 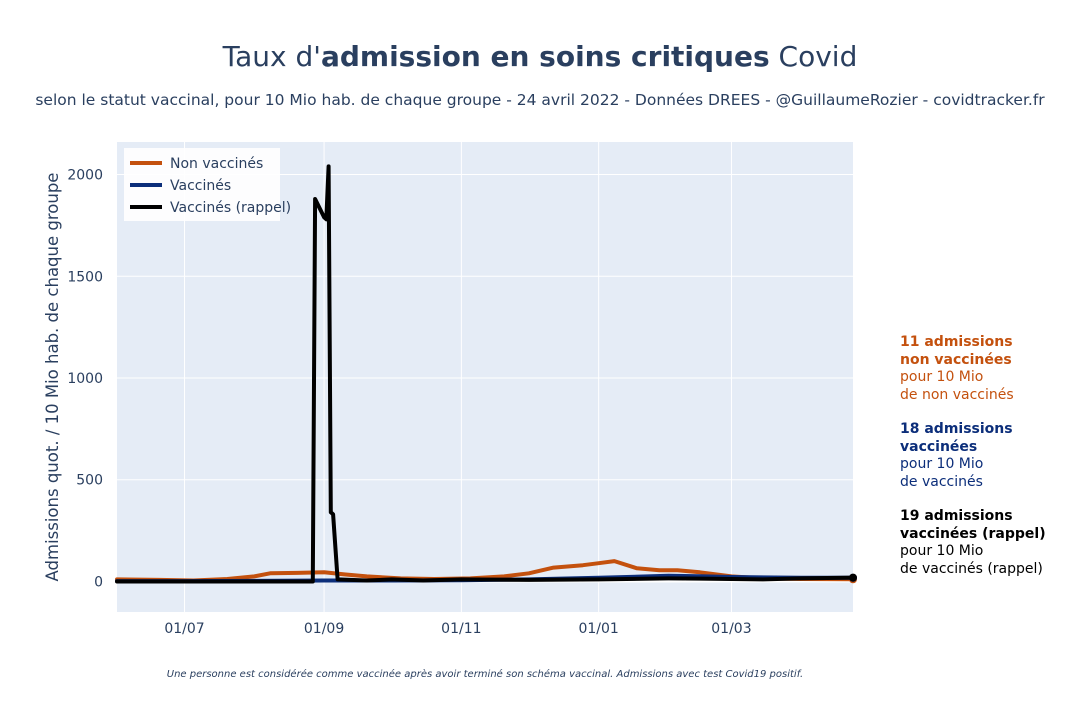 What do you see at coordinates (971, 568) in the screenshot?
I see `annotation-line: de vaccinés (rappel)` at bounding box center [971, 568].